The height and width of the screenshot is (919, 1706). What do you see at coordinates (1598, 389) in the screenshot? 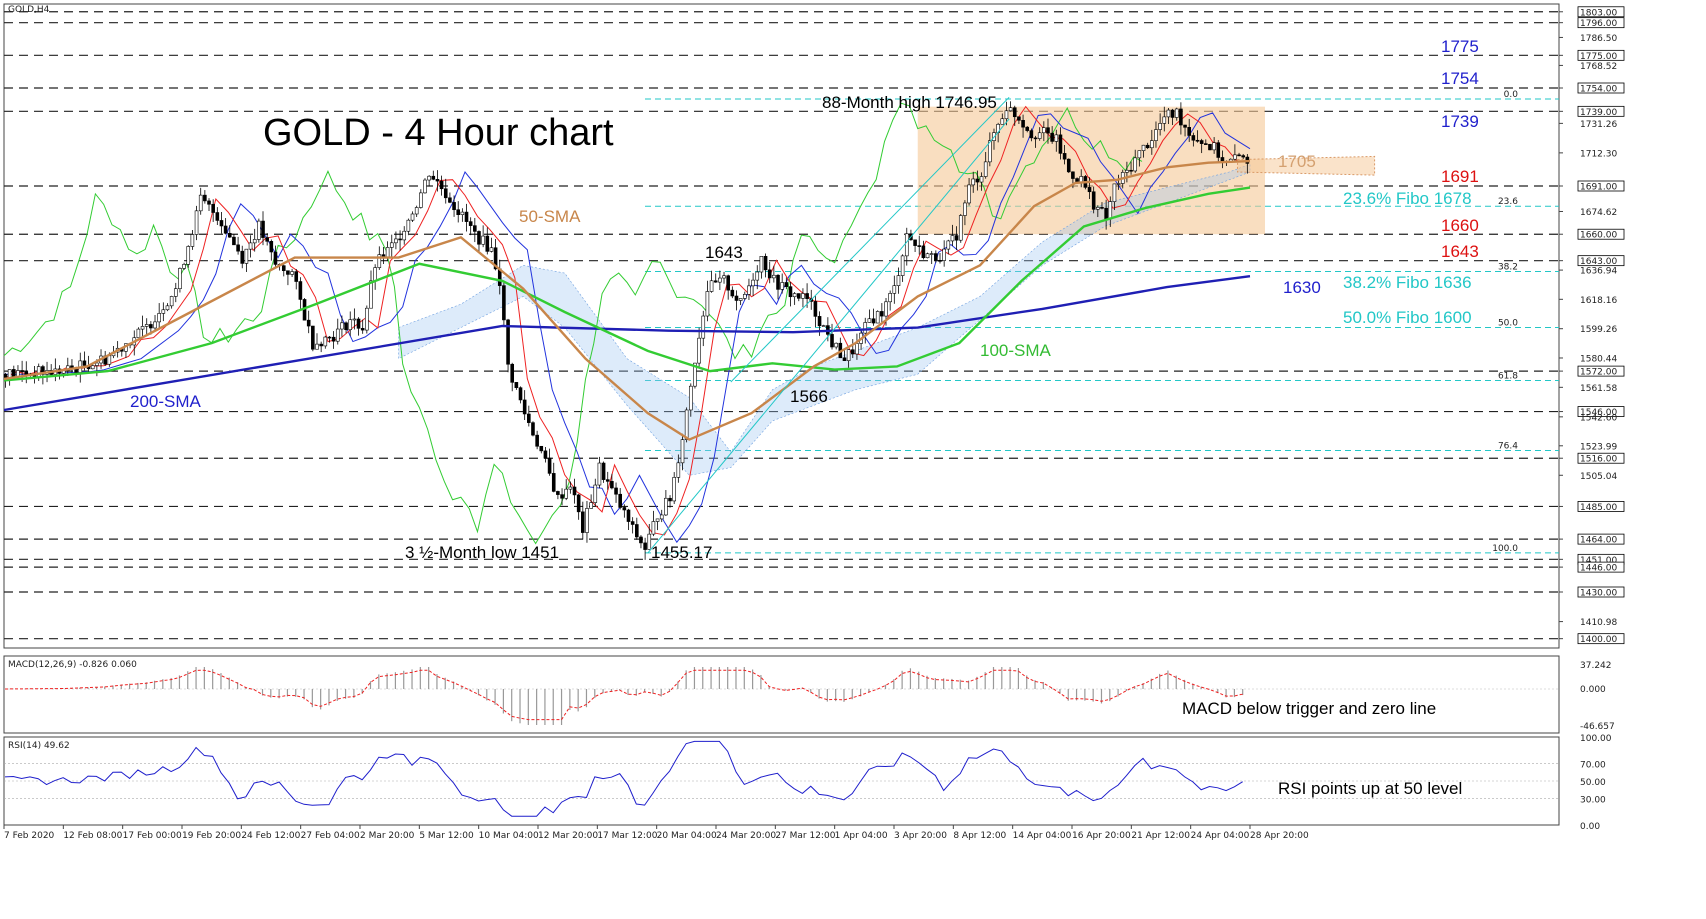
I see `y-tick-label: 1561.58` at bounding box center [1598, 389].